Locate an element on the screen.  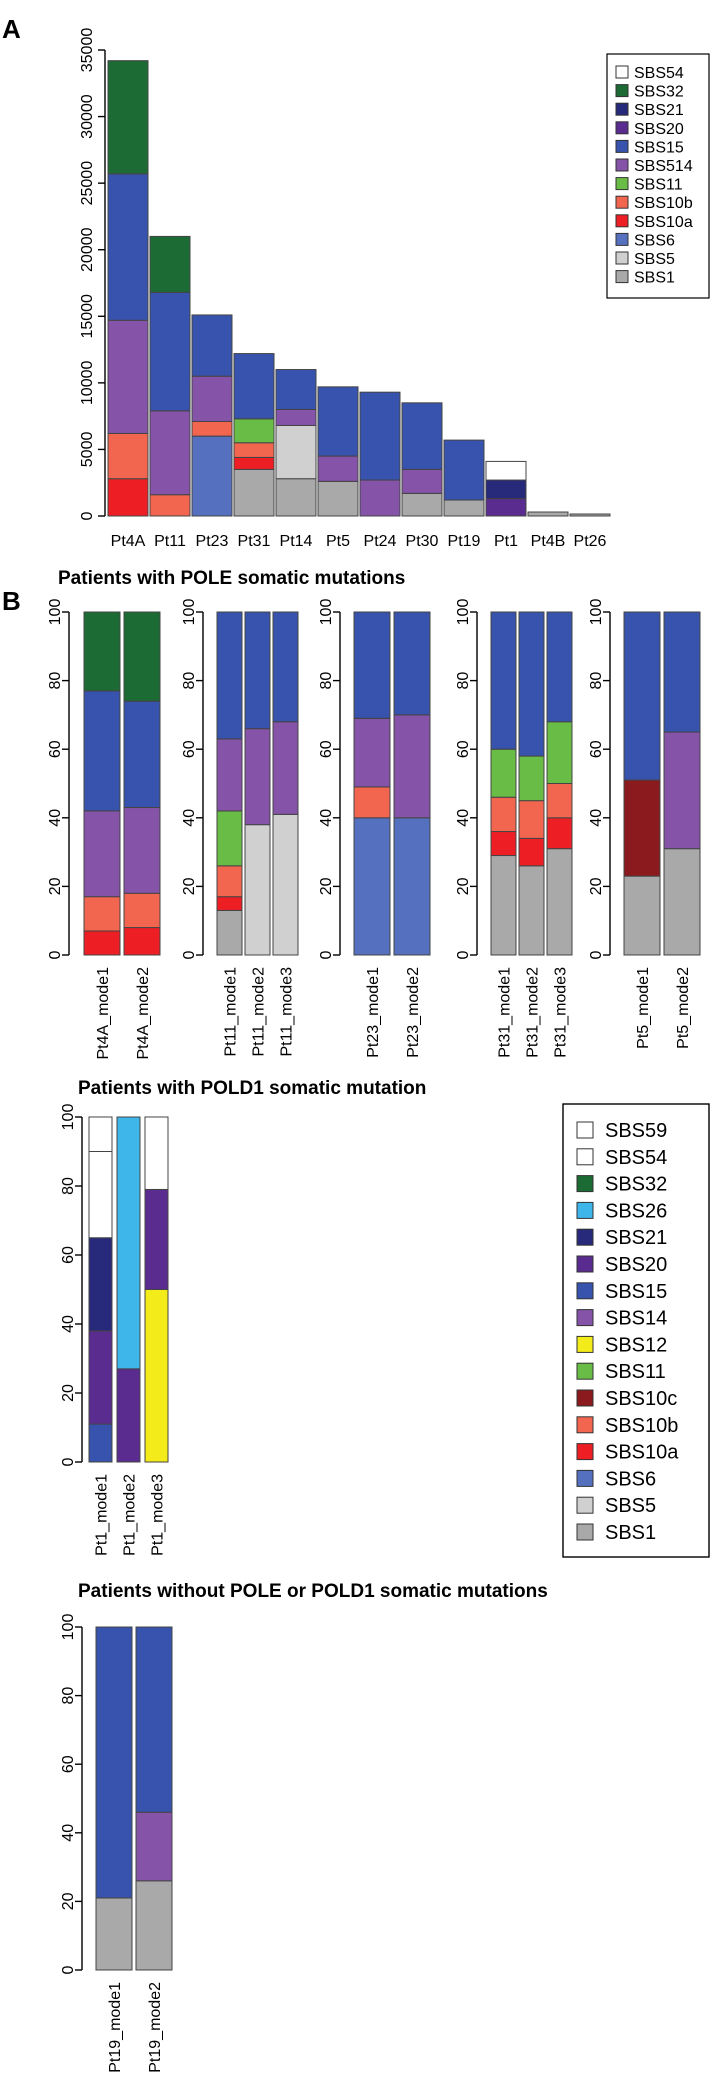
category-label: Pt11_mode1 is located at coordinates (231, 1012).